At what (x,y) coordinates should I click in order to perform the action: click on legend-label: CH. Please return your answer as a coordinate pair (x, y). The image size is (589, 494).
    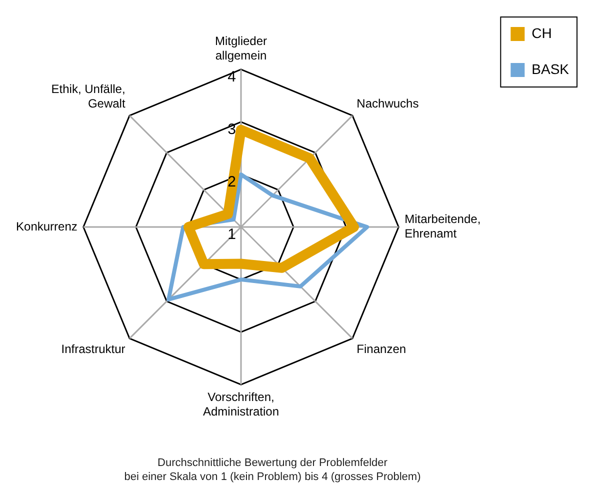
    Looking at the image, I should click on (542, 32).